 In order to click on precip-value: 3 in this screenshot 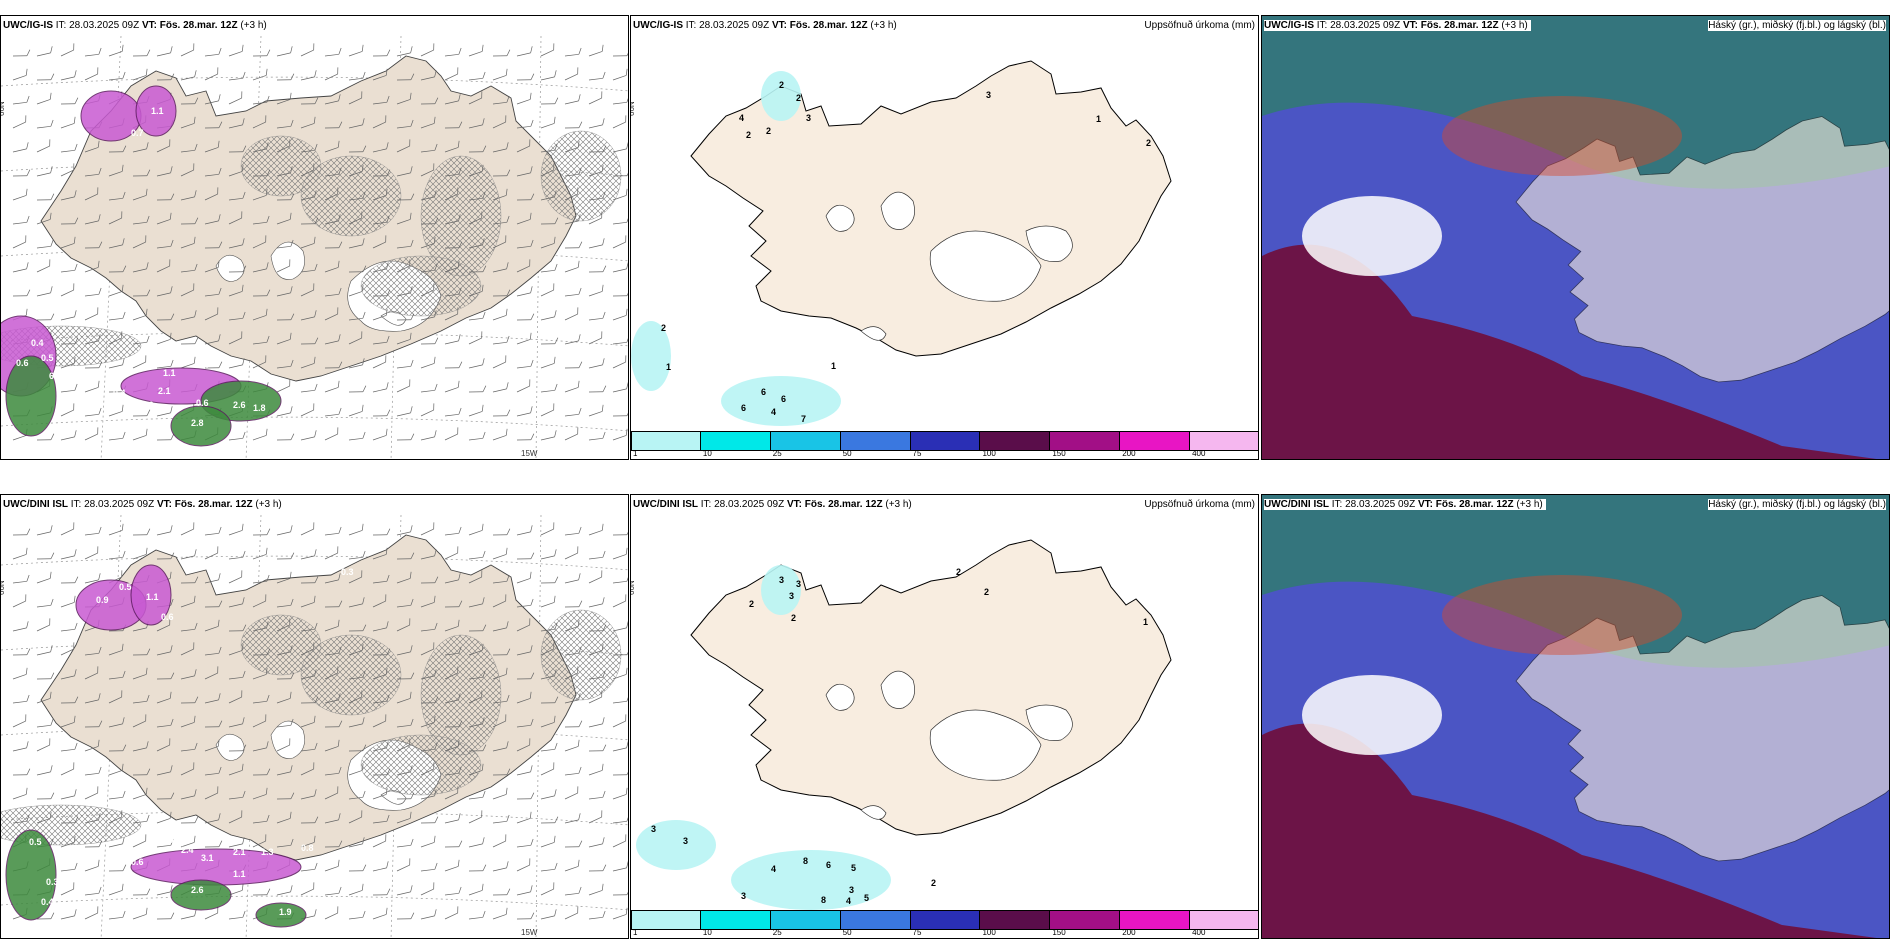, I will do `click(653, 829)`.